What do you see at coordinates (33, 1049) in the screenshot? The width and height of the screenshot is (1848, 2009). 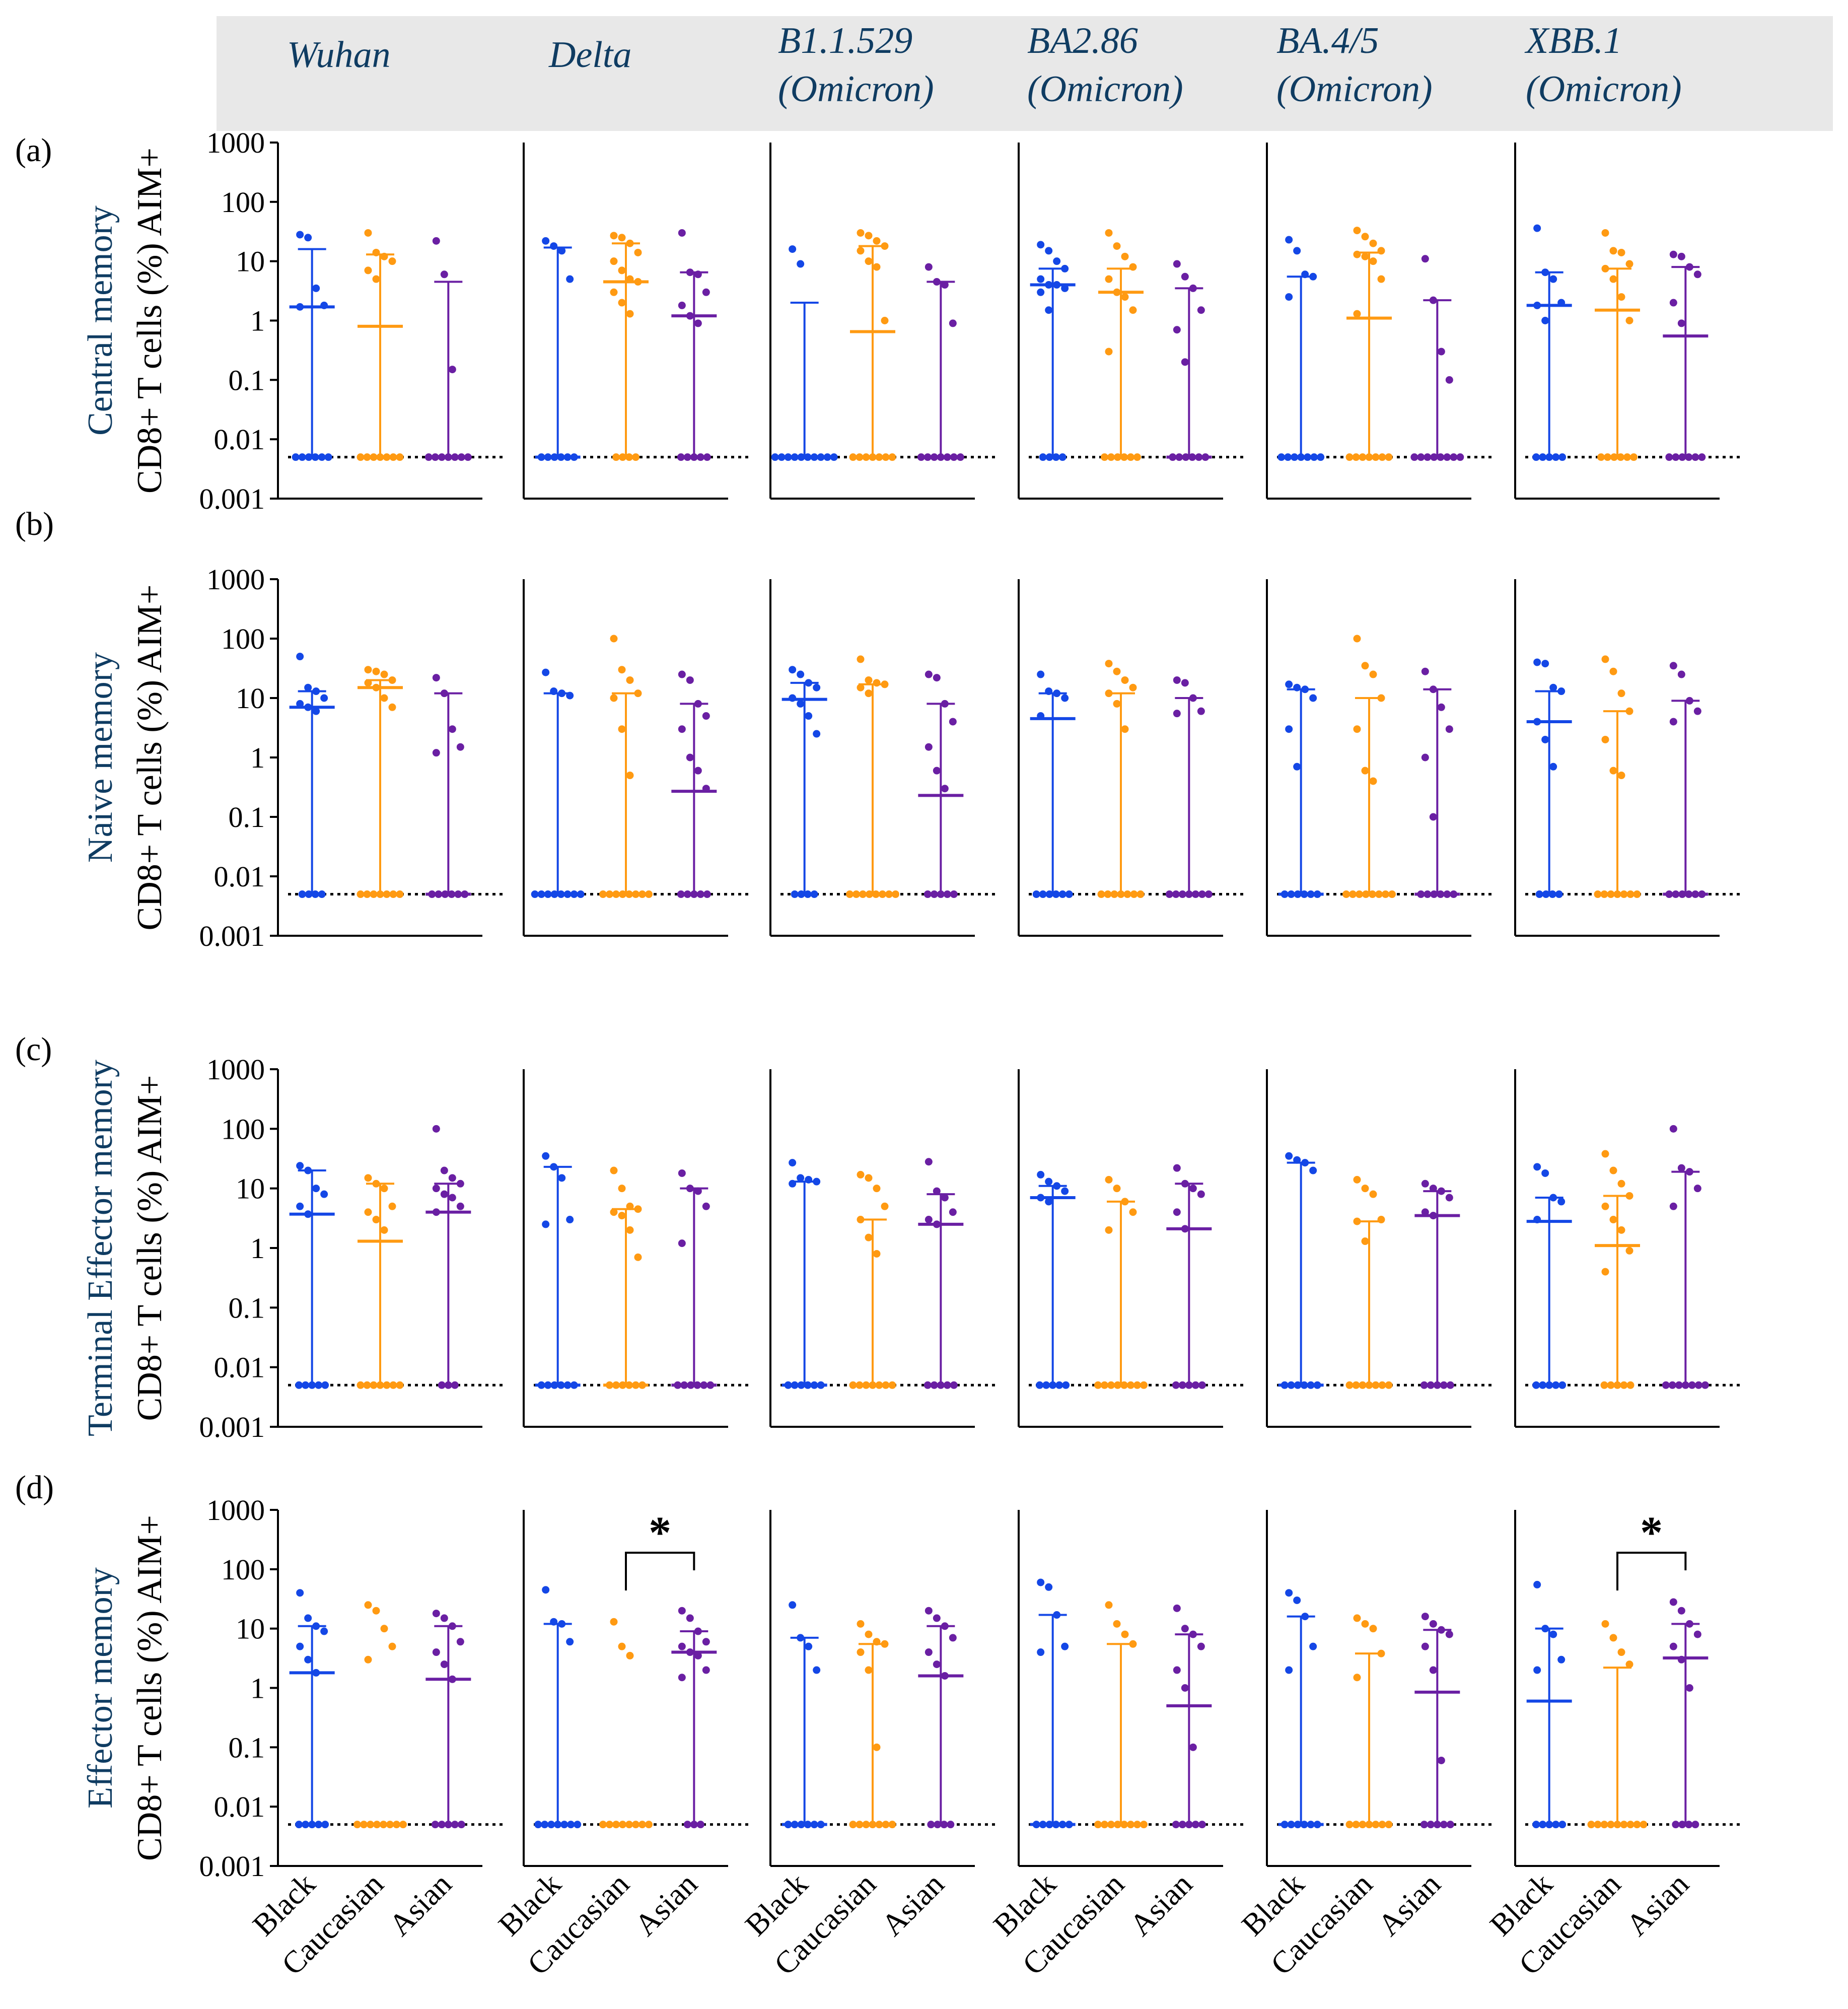 I see `panel-letter: (c)` at bounding box center [33, 1049].